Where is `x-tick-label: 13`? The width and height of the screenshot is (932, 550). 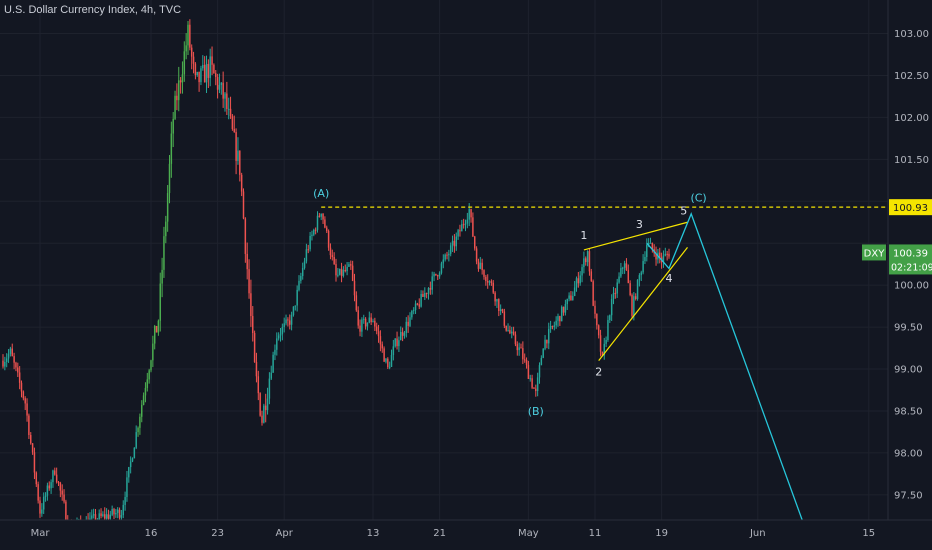
x-tick-label: 13 is located at coordinates (373, 533).